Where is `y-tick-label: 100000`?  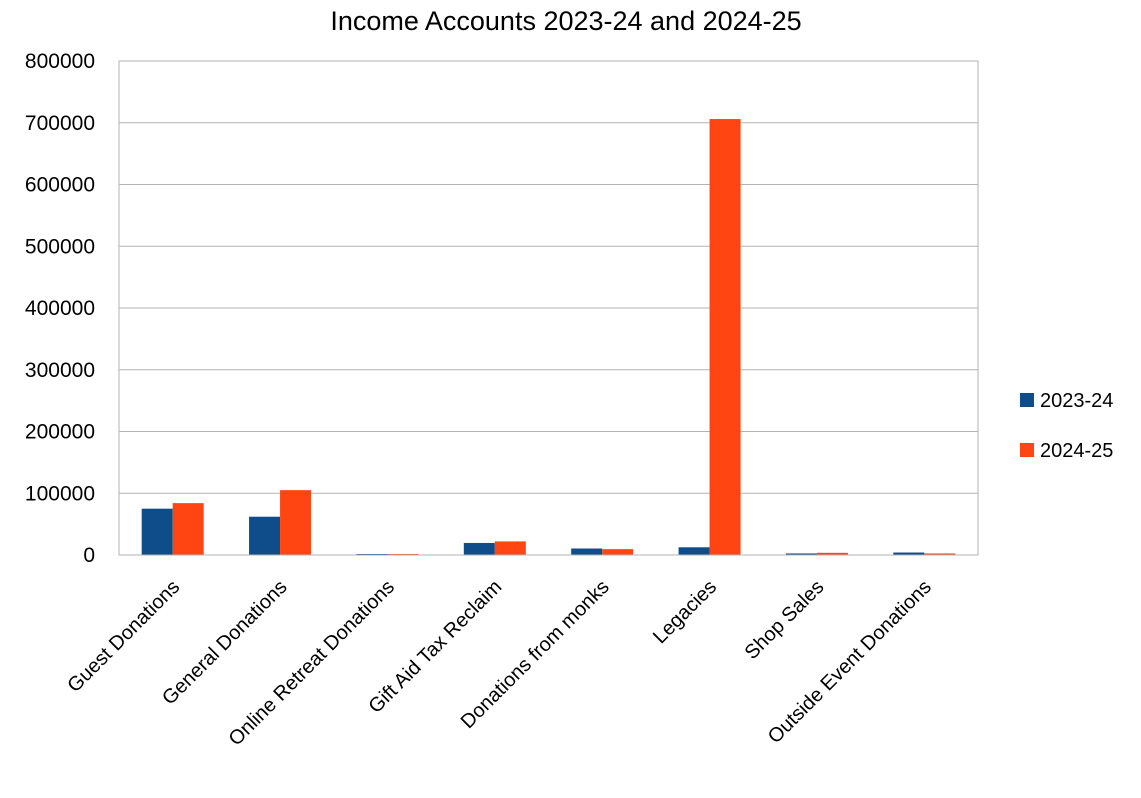 y-tick-label: 100000 is located at coordinates (60, 493).